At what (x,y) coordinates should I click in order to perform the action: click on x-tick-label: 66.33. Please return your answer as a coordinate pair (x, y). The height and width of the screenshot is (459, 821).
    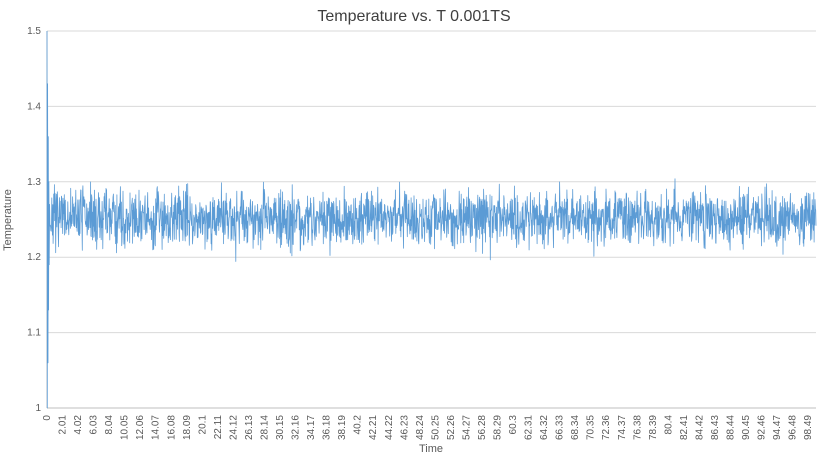
    Looking at the image, I should click on (560, 427).